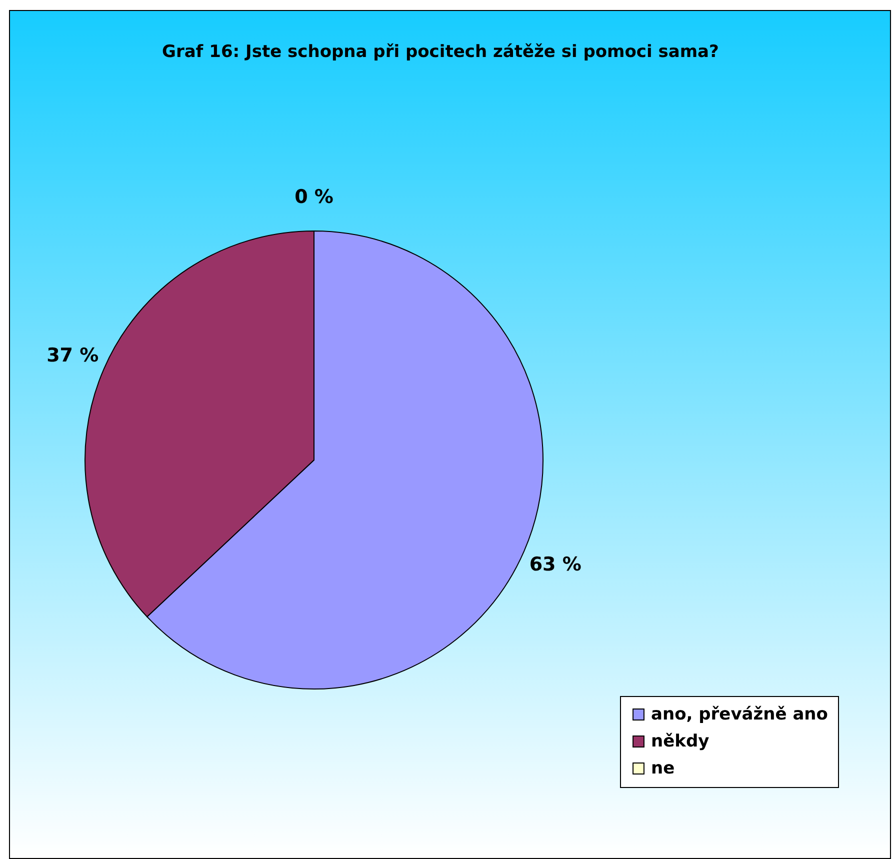 The height and width of the screenshot is (859, 892). I want to click on legend-label: někdy, so click(680, 742).